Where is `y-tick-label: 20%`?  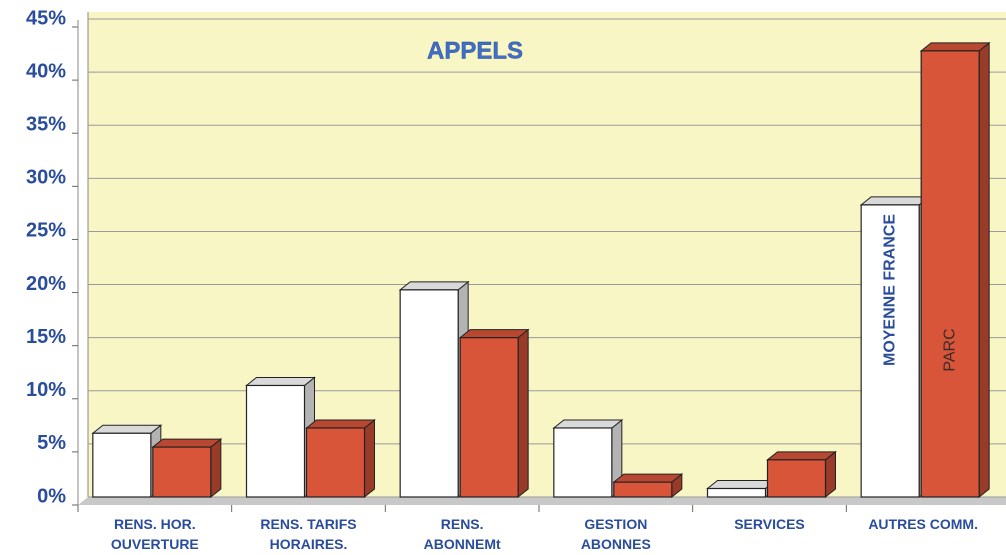
y-tick-label: 20% is located at coordinates (46, 284).